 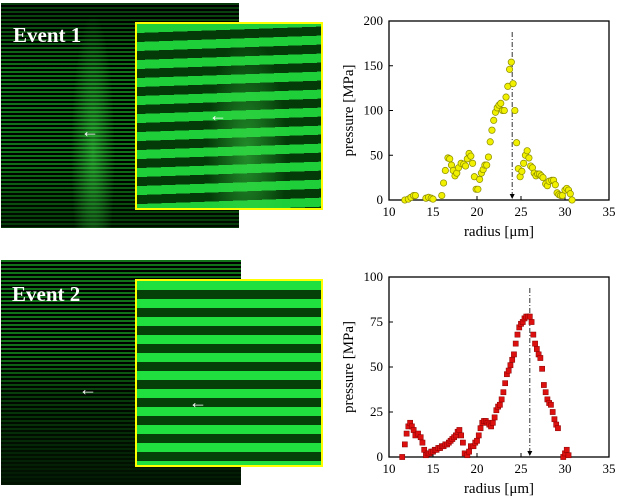 What do you see at coordinates (376, 321) in the screenshot?
I see `y-tick-label: 75` at bounding box center [376, 321].